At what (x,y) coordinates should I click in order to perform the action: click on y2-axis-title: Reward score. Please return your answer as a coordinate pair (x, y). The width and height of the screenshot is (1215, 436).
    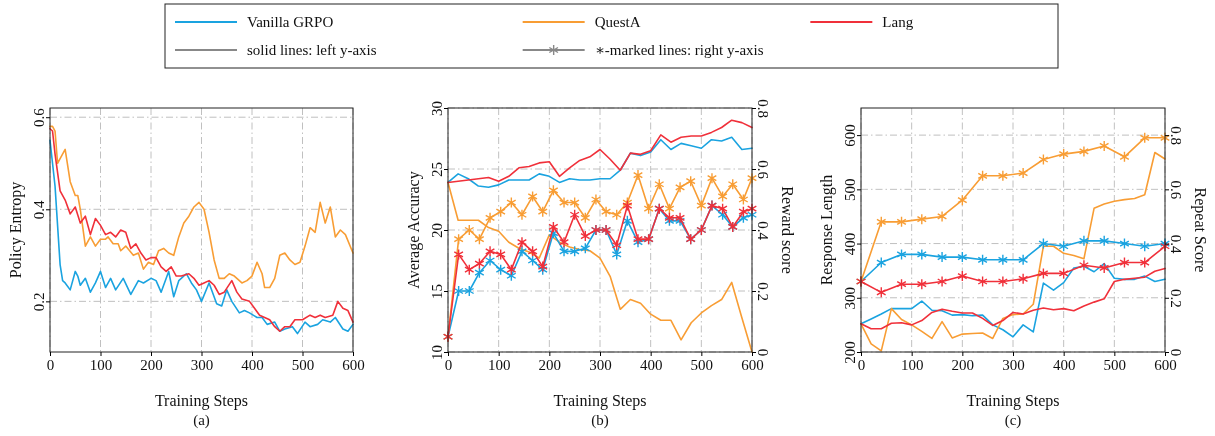
    Looking at the image, I should click on (787, 230).